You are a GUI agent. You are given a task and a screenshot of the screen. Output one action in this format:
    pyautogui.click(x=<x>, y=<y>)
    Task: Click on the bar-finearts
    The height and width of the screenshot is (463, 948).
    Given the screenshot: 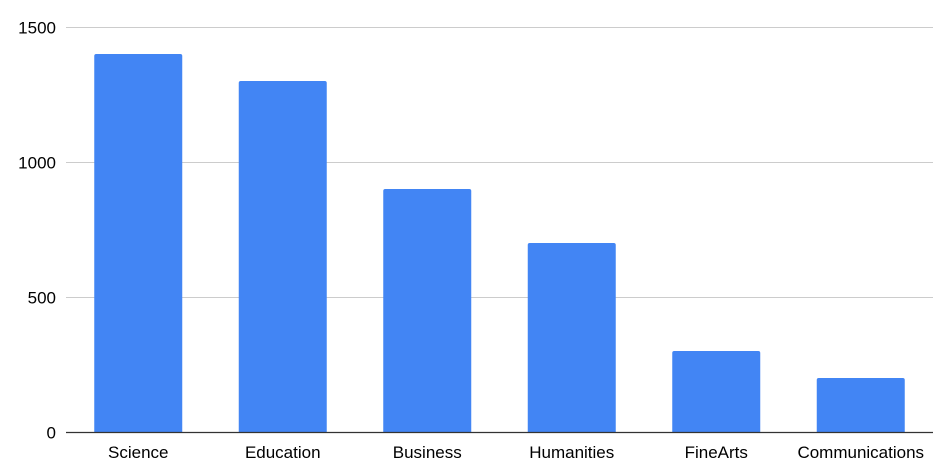 What is the action you would take?
    pyautogui.click(x=716, y=391)
    